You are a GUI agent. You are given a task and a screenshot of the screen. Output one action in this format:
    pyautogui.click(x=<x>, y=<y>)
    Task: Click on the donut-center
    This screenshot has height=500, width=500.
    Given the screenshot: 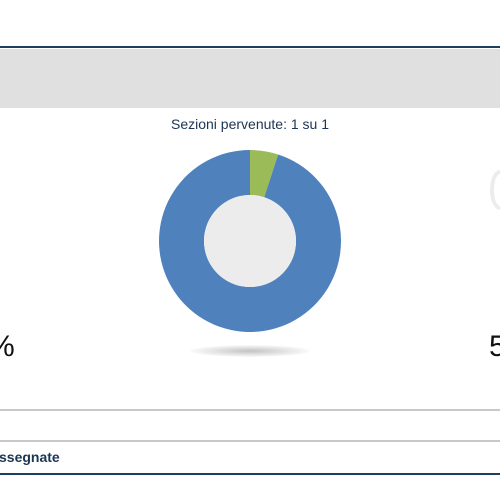 What is the action you would take?
    pyautogui.click(x=250, y=241)
    